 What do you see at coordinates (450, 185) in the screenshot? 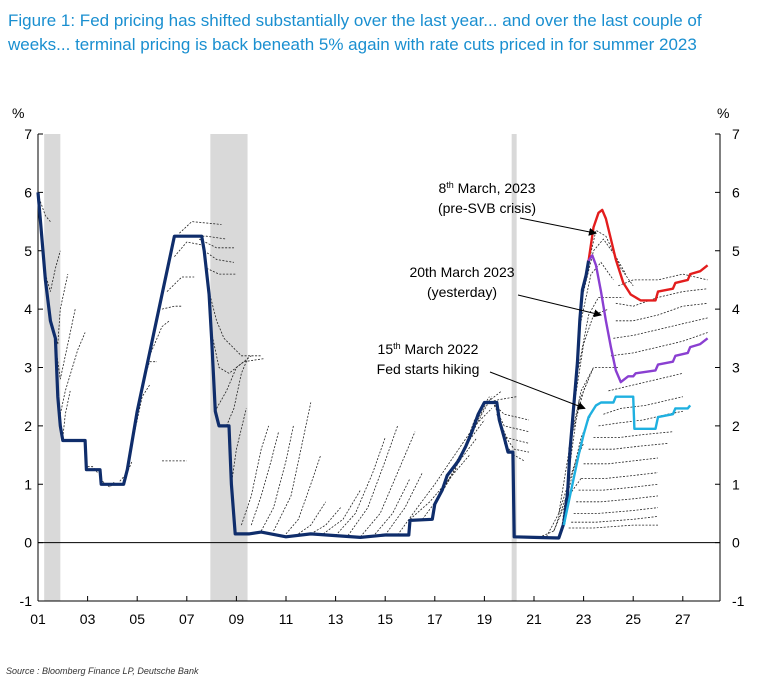
I see `ann-8mar-sup: th` at bounding box center [450, 185].